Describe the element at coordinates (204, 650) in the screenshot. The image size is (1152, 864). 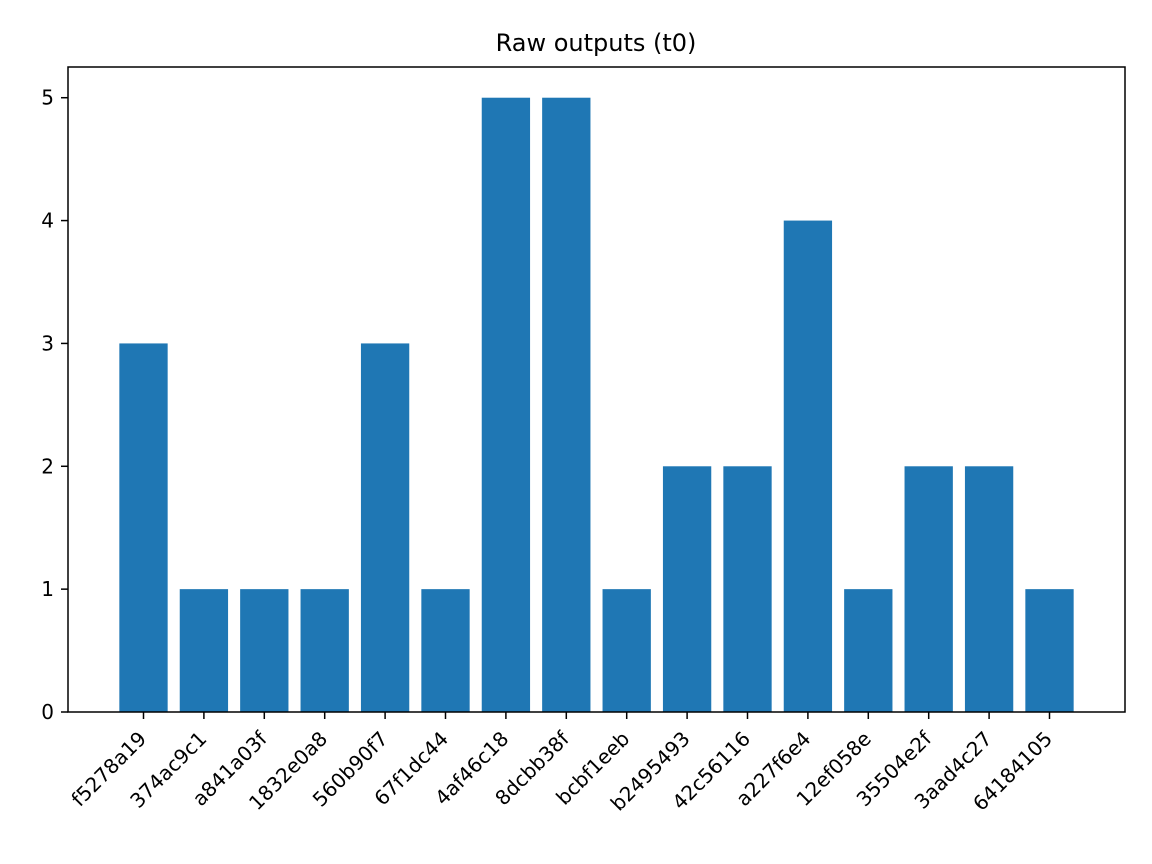
I see `bar-374ac9c1` at that location.